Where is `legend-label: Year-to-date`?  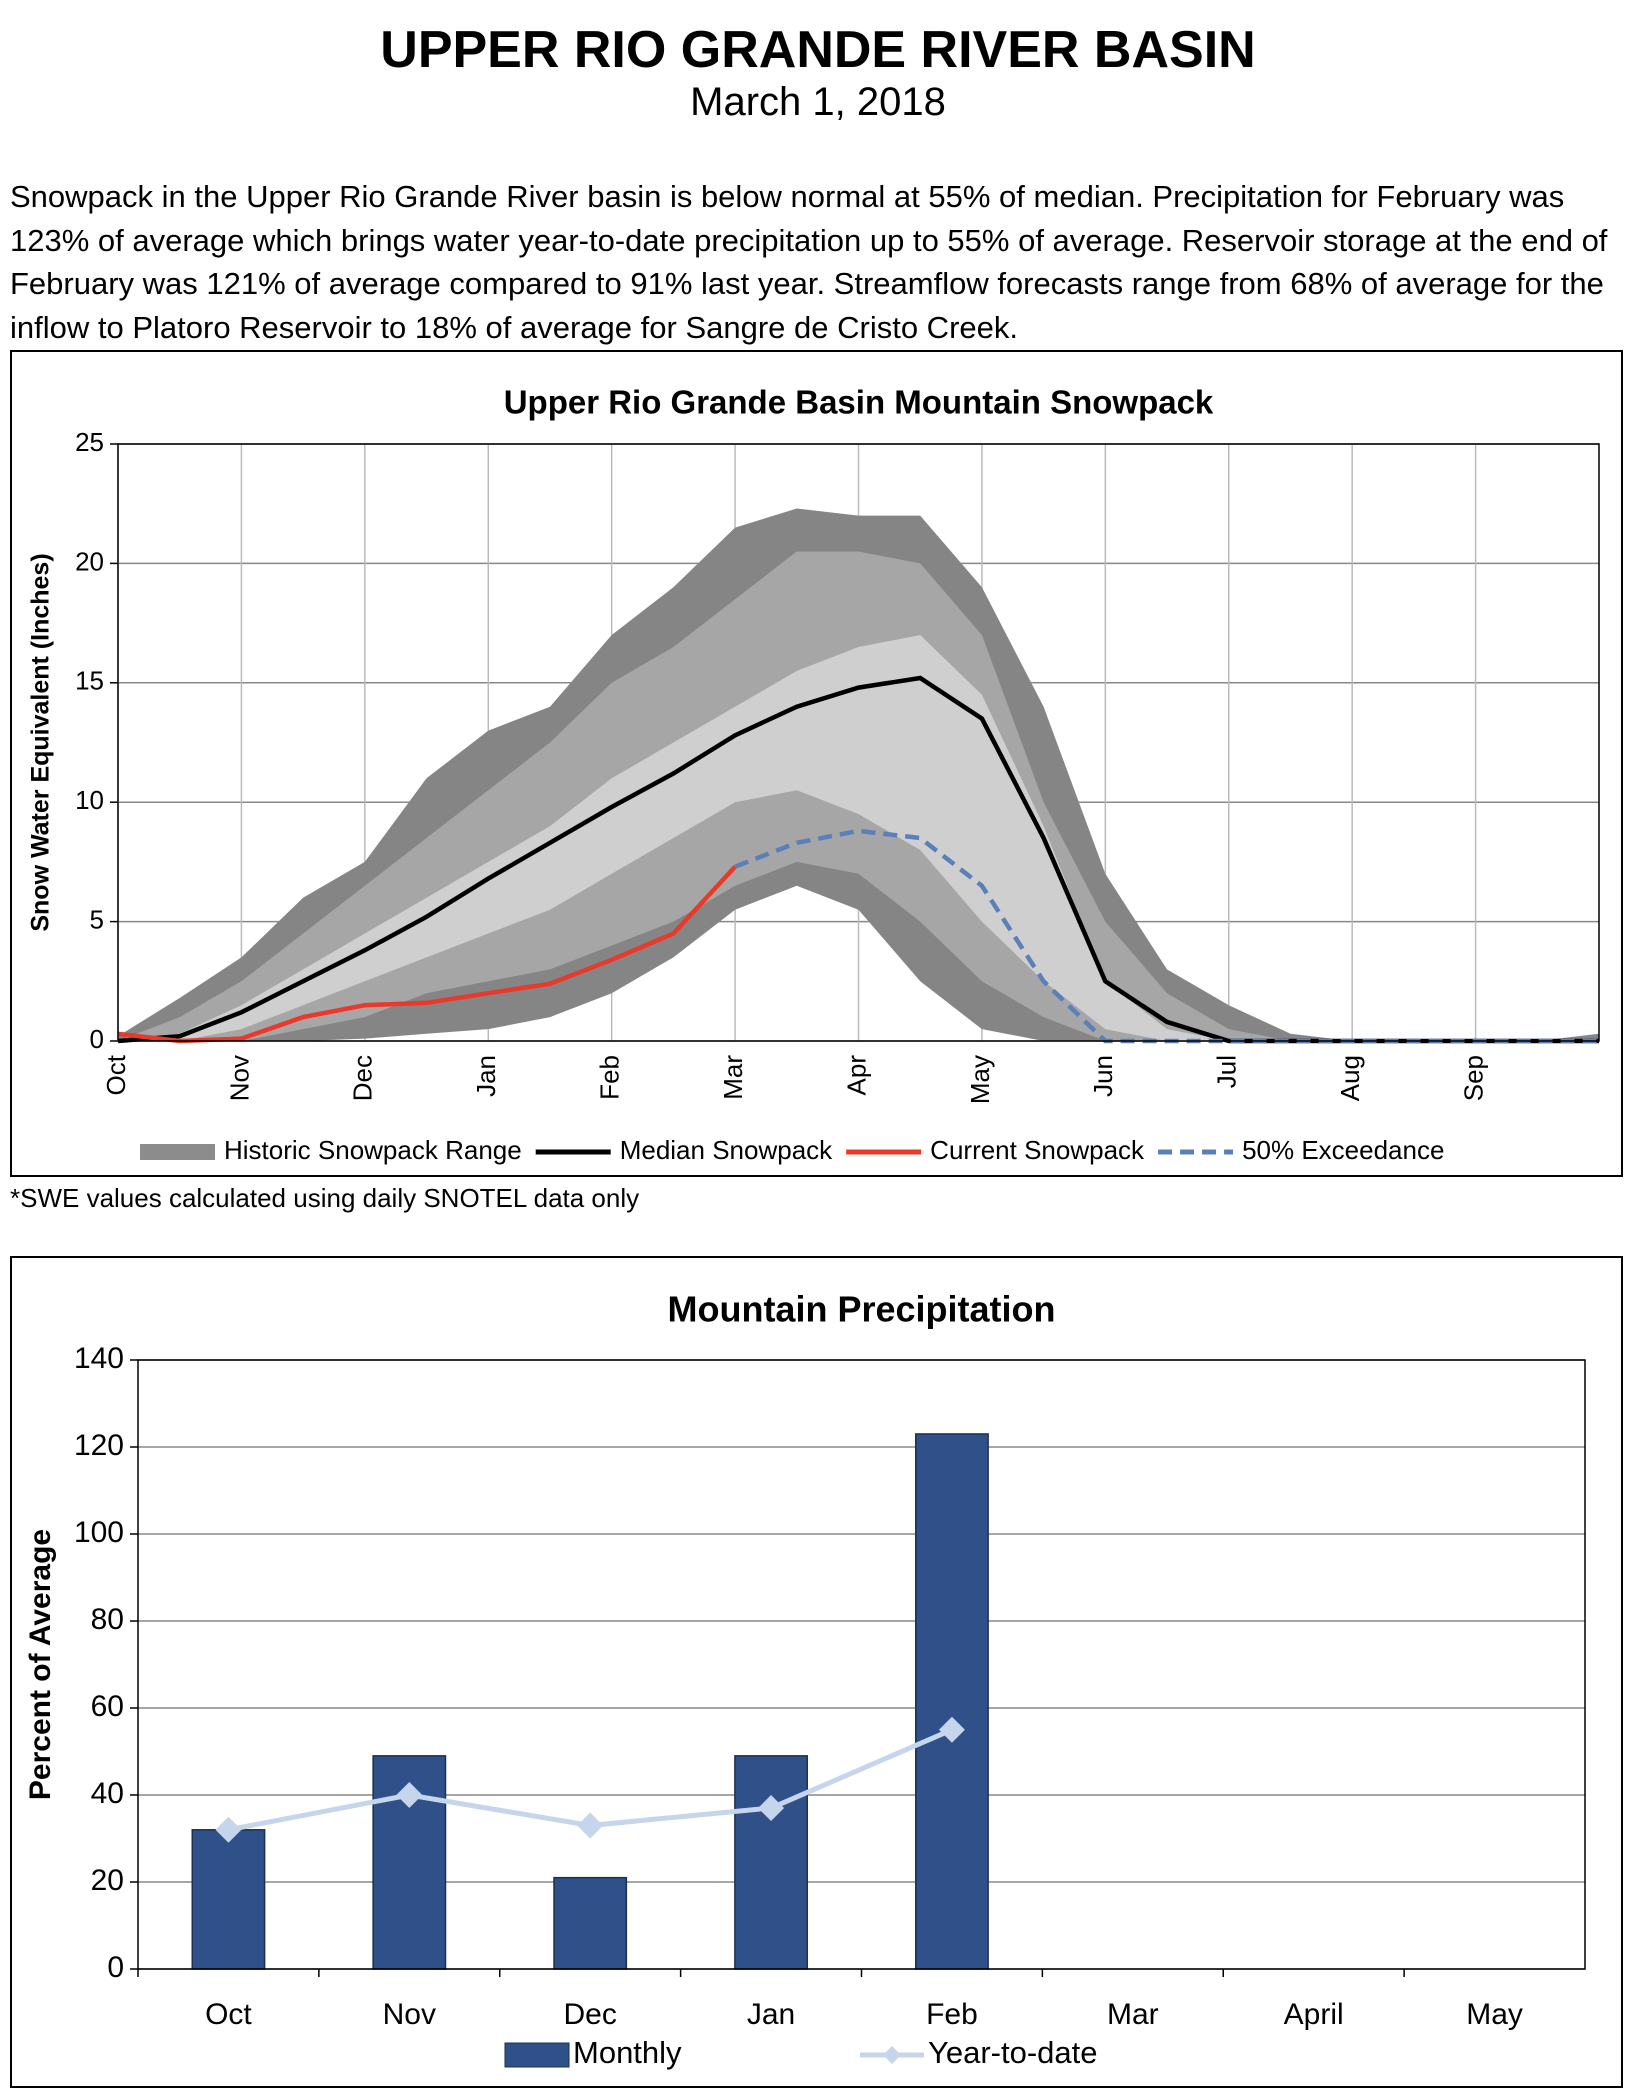
legend-label: Year-to-date is located at coordinates (1012, 2052).